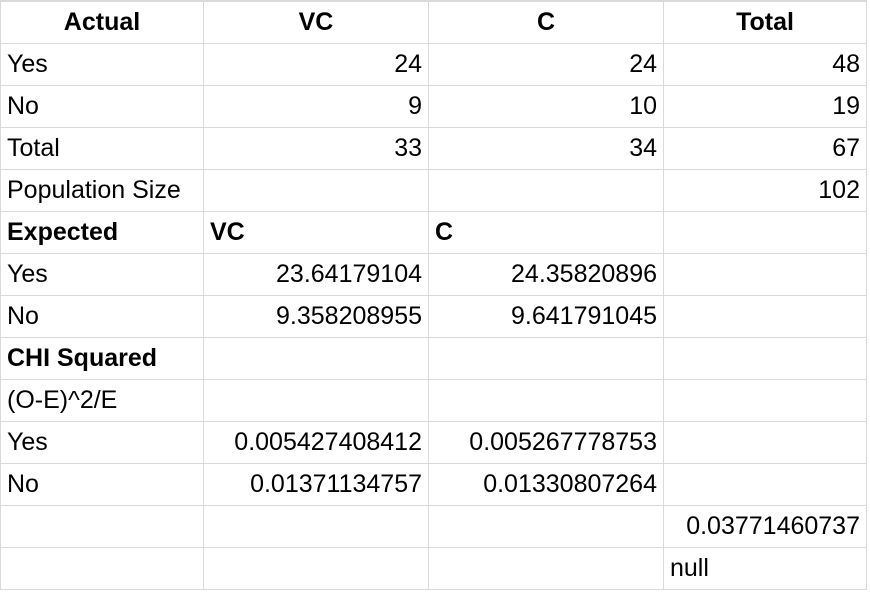 The image size is (870, 592). I want to click on cell: 0.01330807264, so click(546, 484).